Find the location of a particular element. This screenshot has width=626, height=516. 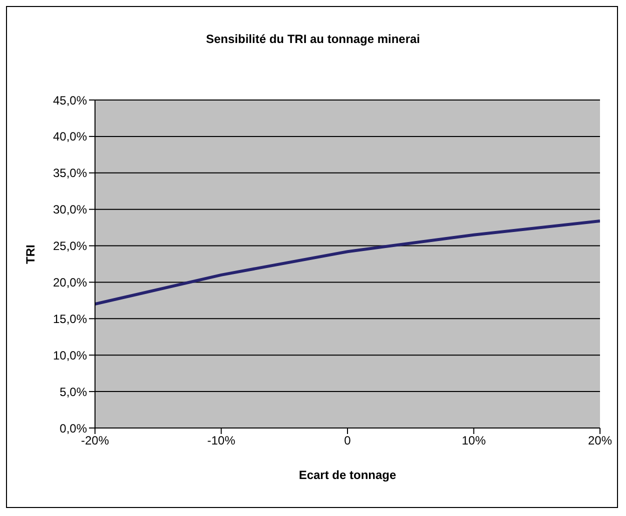

y-tick-label: 20,0% is located at coordinates (70, 282).